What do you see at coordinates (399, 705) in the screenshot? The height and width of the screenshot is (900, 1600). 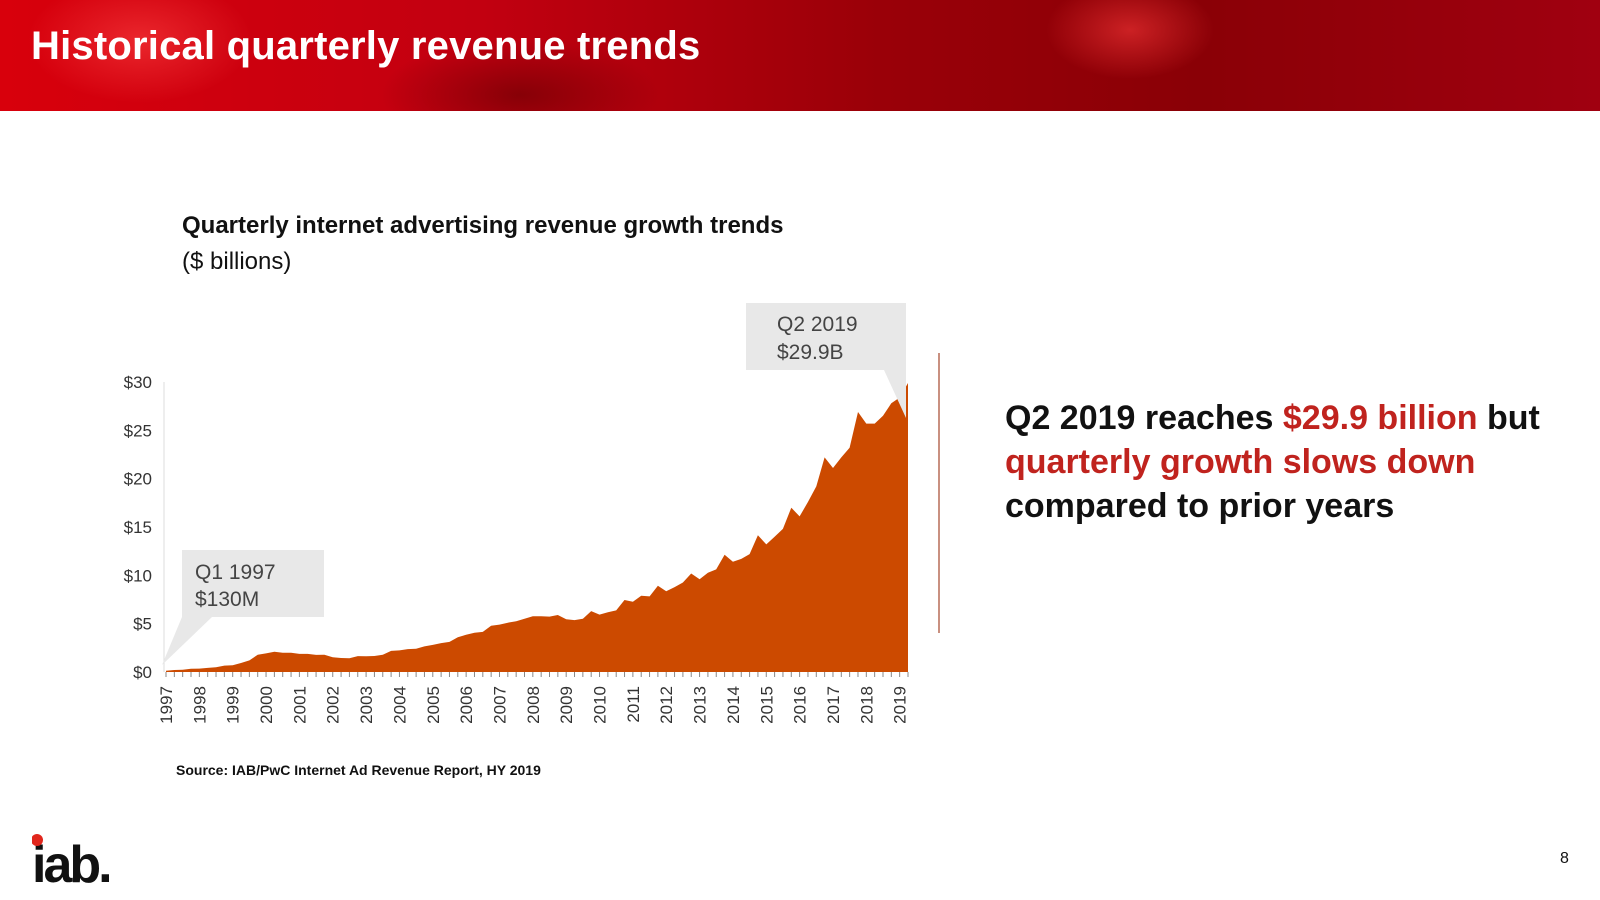 I see `x-tick-label: 2004` at bounding box center [399, 705].